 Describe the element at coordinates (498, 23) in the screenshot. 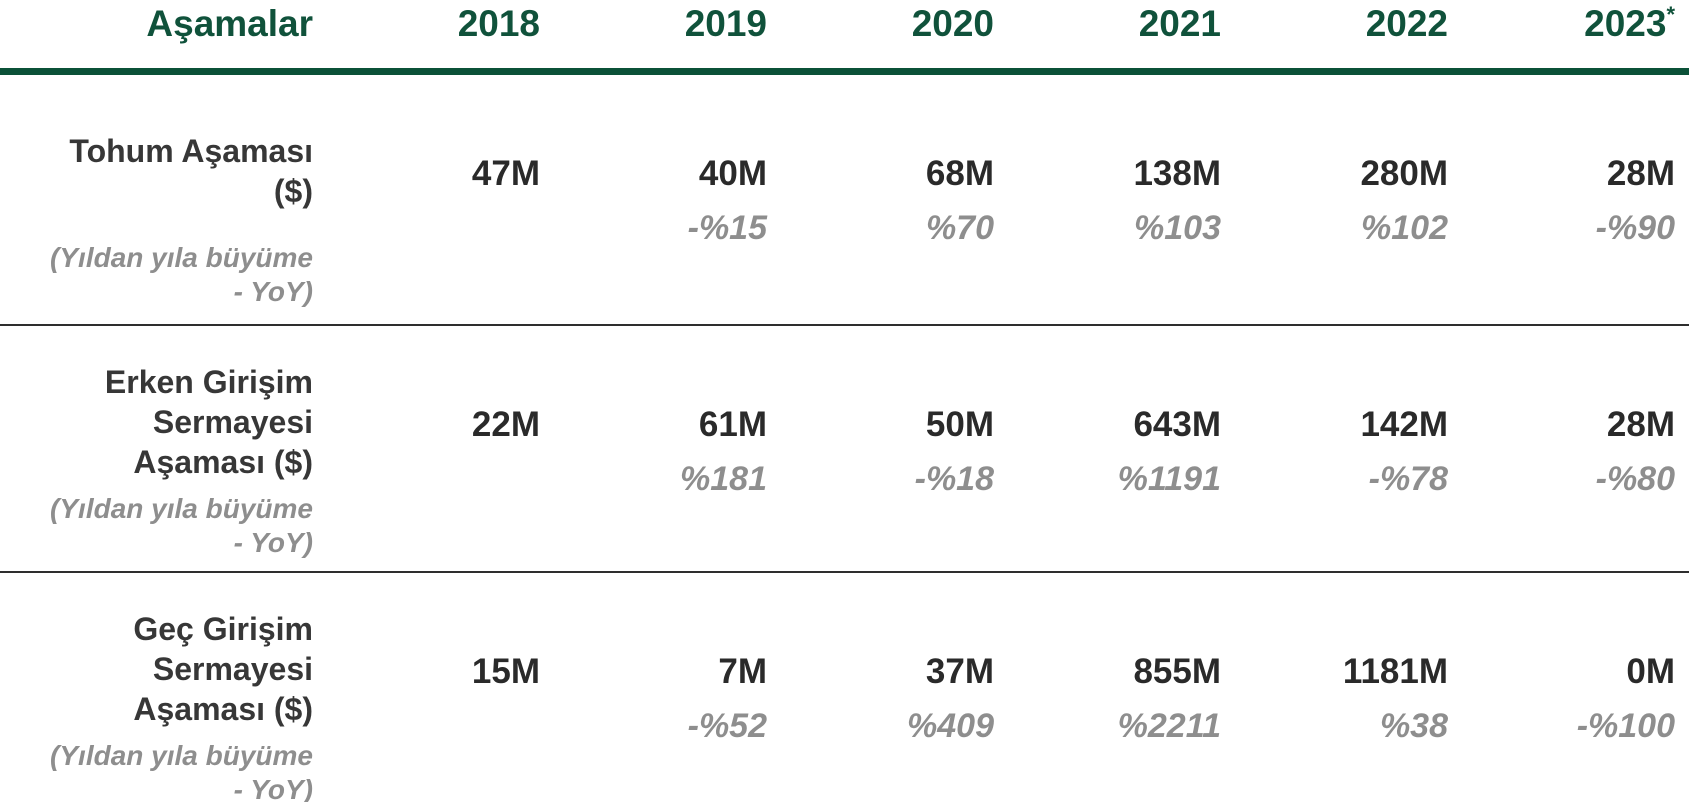

I see `year-header-2018: 2018` at that location.